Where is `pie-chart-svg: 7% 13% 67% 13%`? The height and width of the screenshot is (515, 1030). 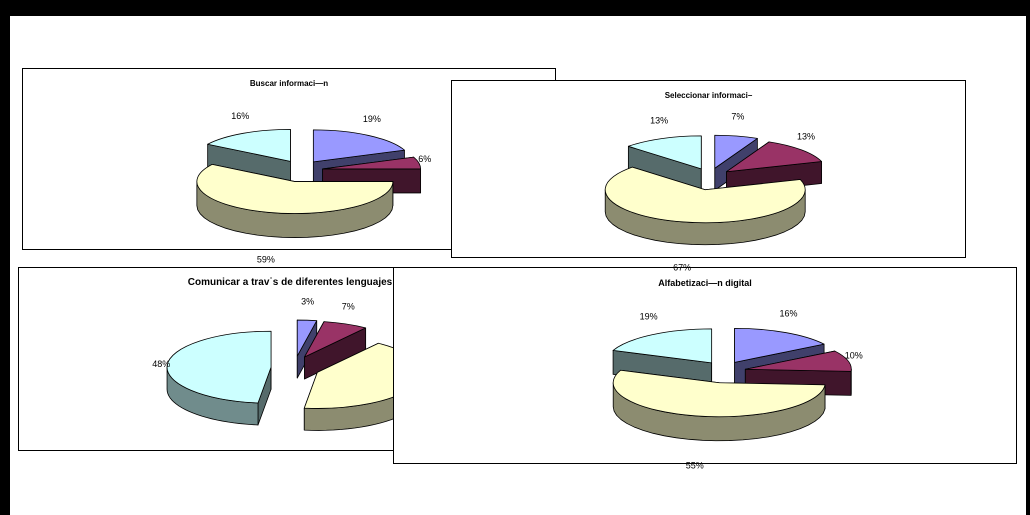
pie-chart-svg: 7% 13% 67% 13% is located at coordinates (713, 192).